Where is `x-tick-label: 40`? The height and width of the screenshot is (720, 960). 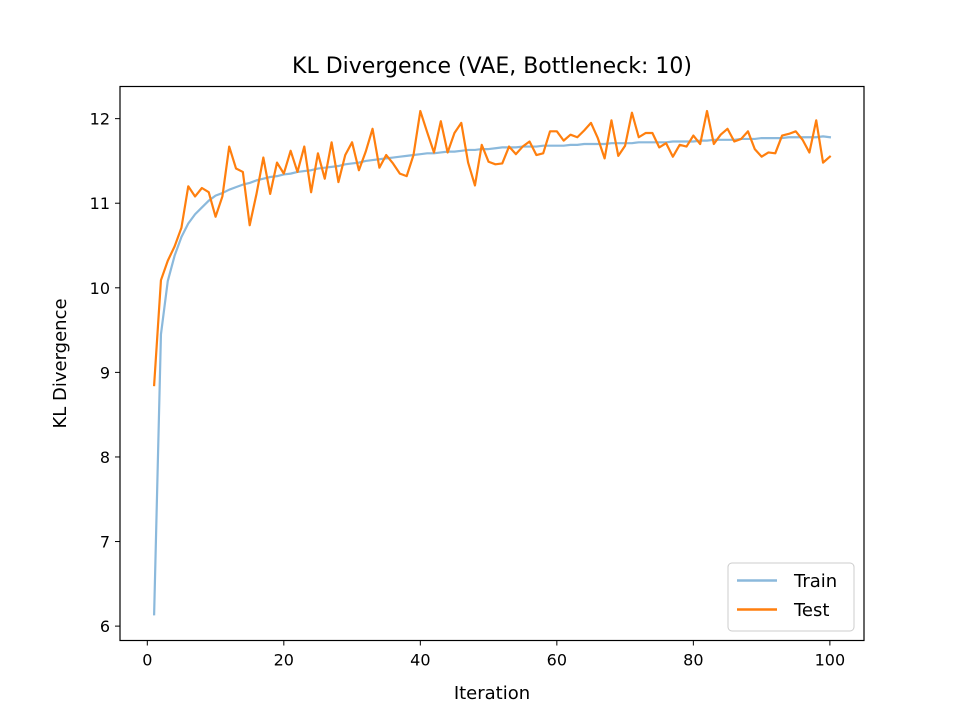
x-tick-label: 40 is located at coordinates (420, 660).